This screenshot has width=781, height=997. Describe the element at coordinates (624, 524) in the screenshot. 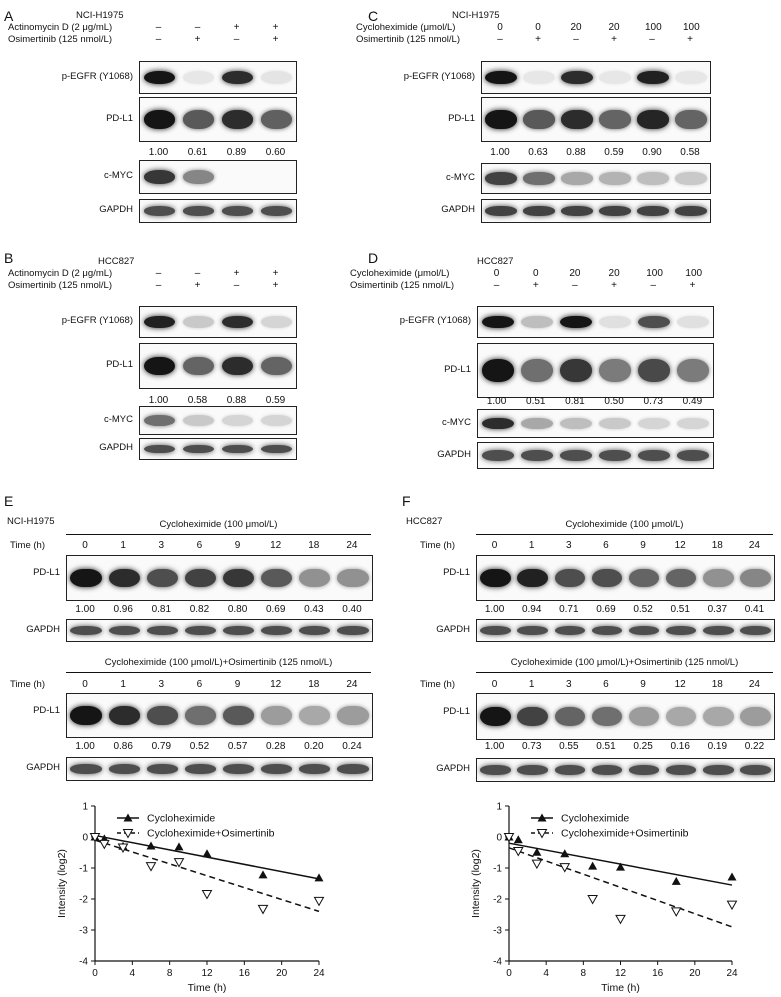

I see `section-title: Cycloheximide (100 μmol/L)` at that location.